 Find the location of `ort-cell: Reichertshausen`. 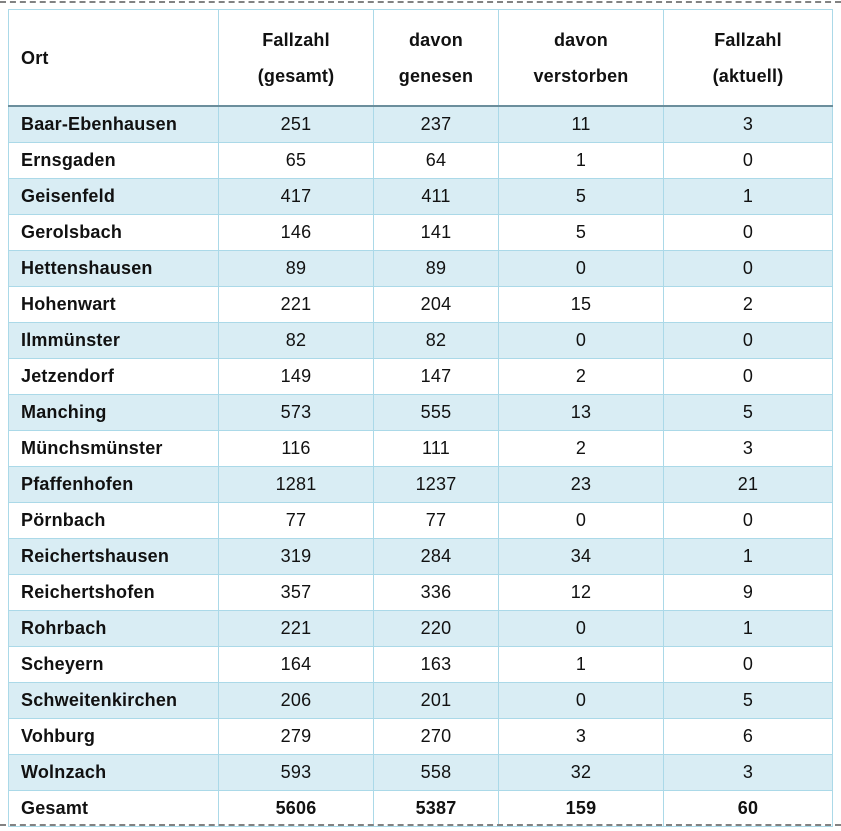

ort-cell: Reichertshausen is located at coordinates (113, 556).